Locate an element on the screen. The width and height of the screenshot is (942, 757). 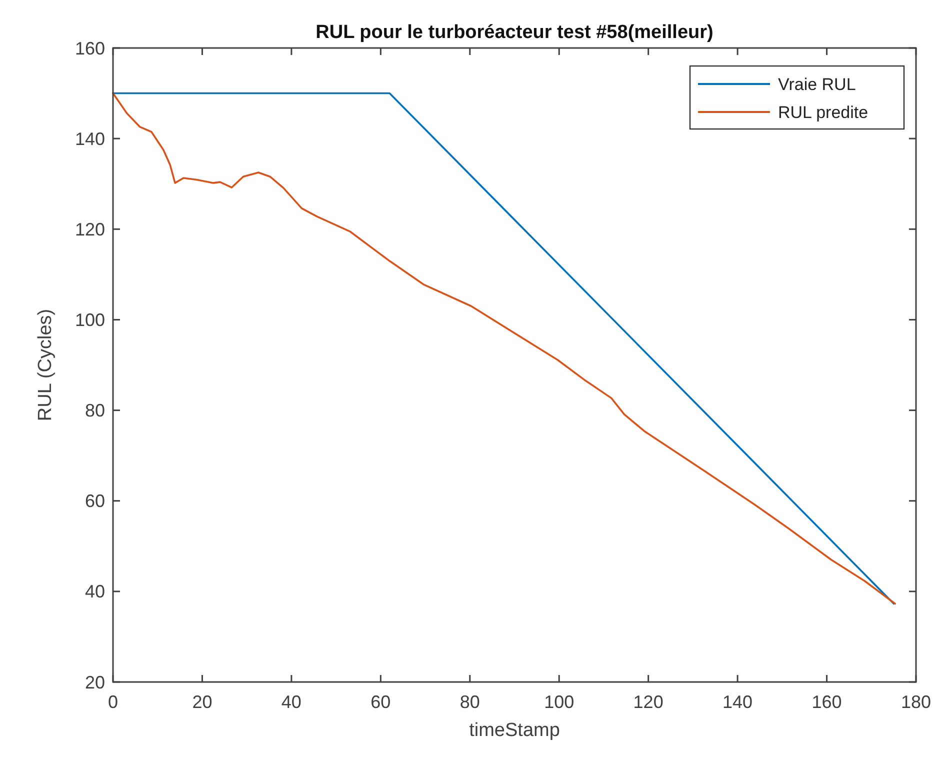
x-tick-label: 40 is located at coordinates (291, 702).